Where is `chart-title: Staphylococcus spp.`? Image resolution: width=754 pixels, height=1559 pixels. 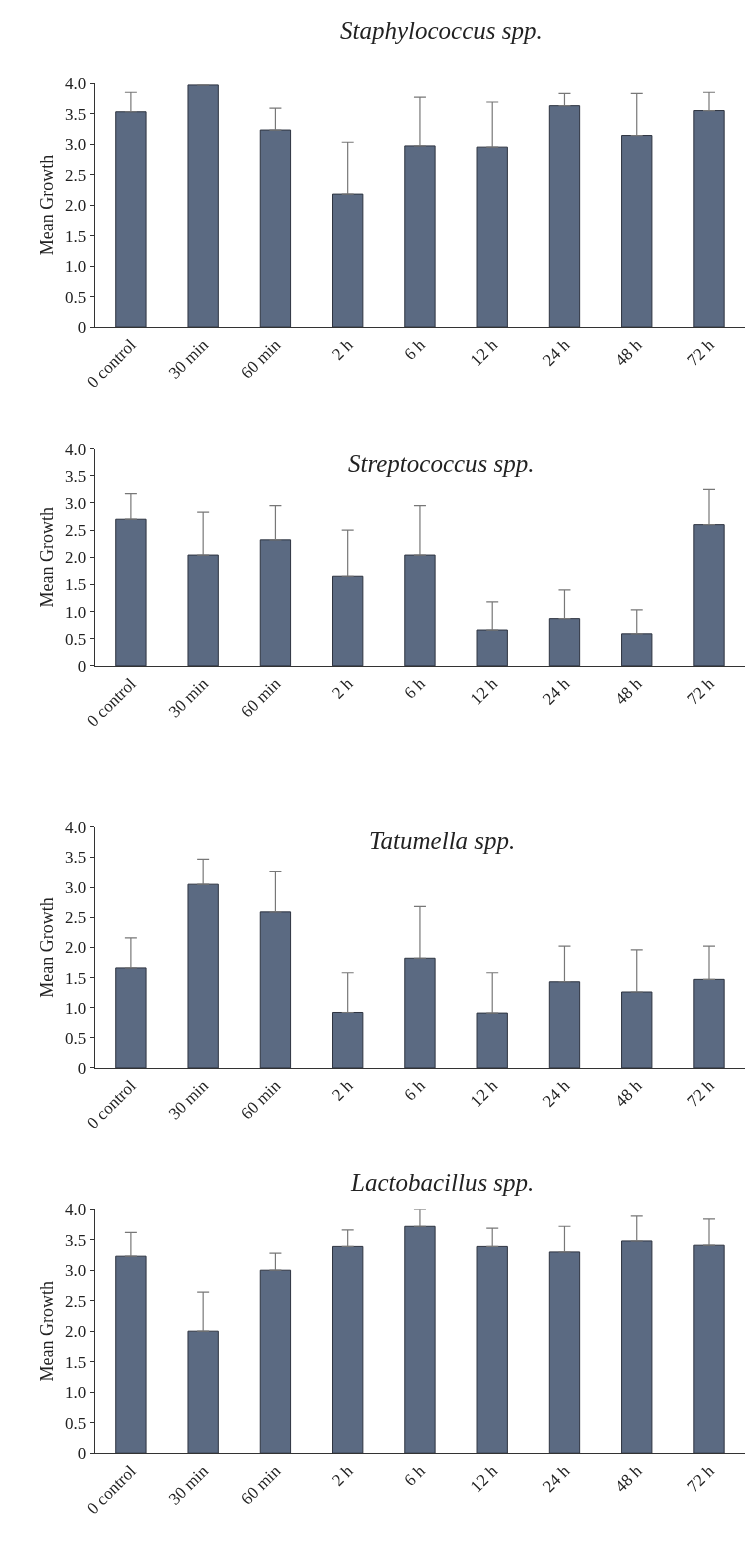 chart-title: Staphylococcus spp. is located at coordinates (441, 30).